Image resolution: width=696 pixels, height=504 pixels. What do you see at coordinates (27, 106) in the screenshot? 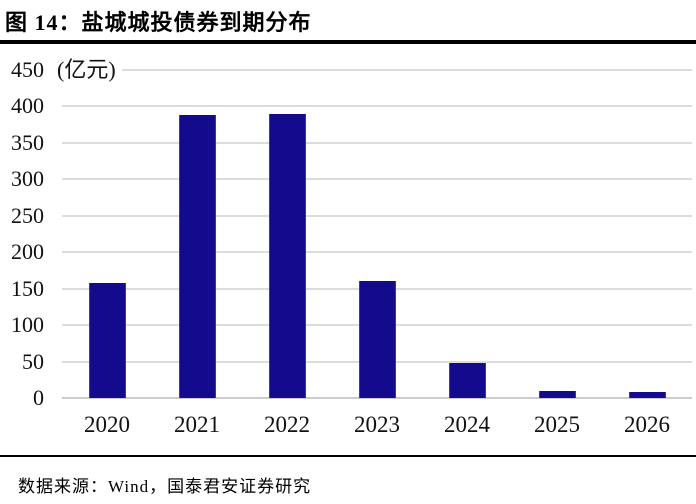
I see `y-axis-tick-label: 400` at bounding box center [27, 106].